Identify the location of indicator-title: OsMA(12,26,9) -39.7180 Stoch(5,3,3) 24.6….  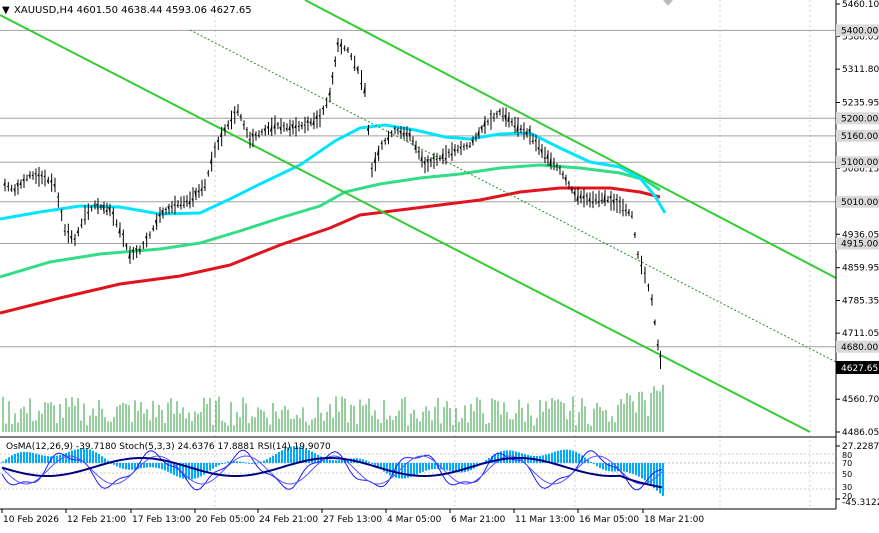
(168, 447).